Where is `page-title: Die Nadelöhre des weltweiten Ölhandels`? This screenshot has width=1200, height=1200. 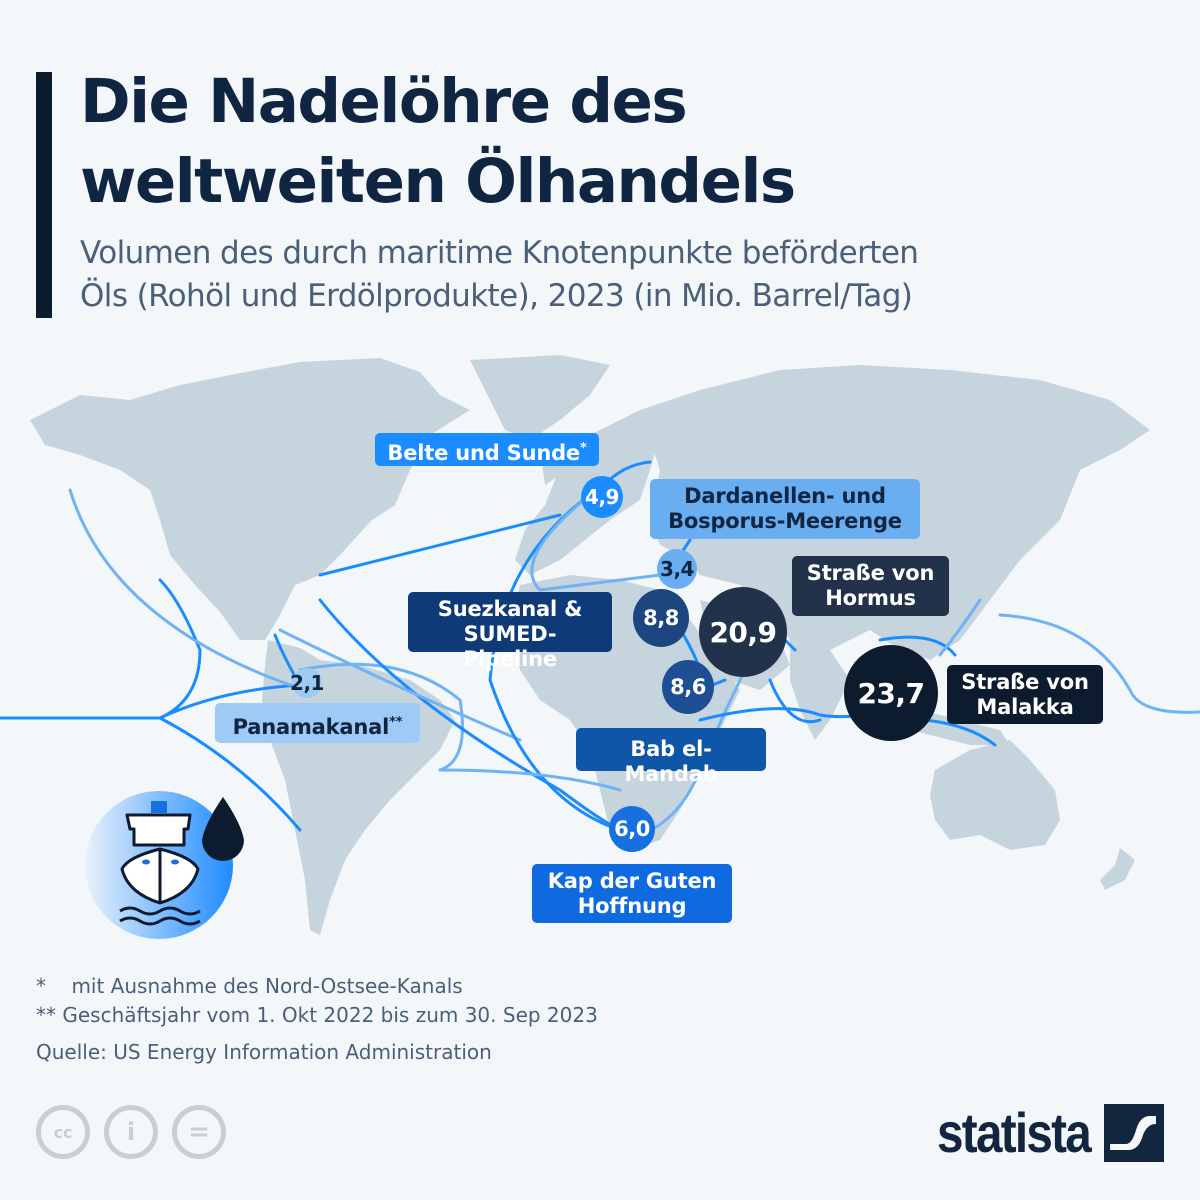 page-title: Die Nadelöhre des weltweiten Ölhandels is located at coordinates (580, 142).